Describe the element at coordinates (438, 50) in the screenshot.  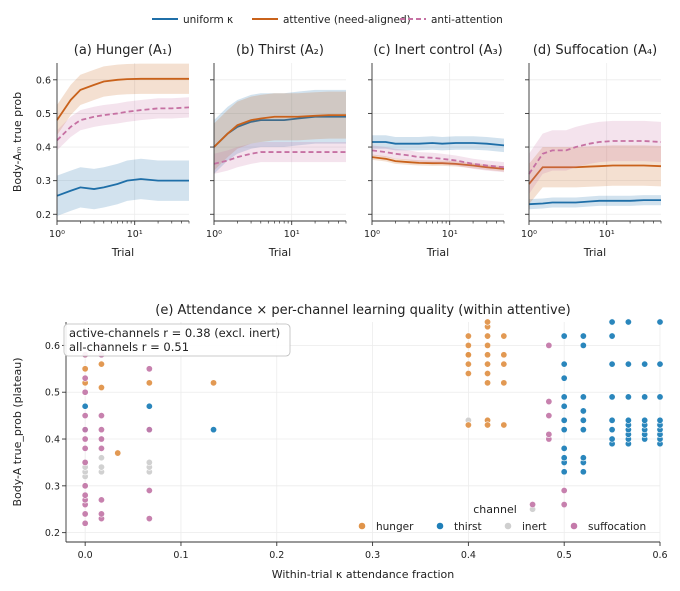
I see `panel-title: (c) Inert control (A₃)` at that location.